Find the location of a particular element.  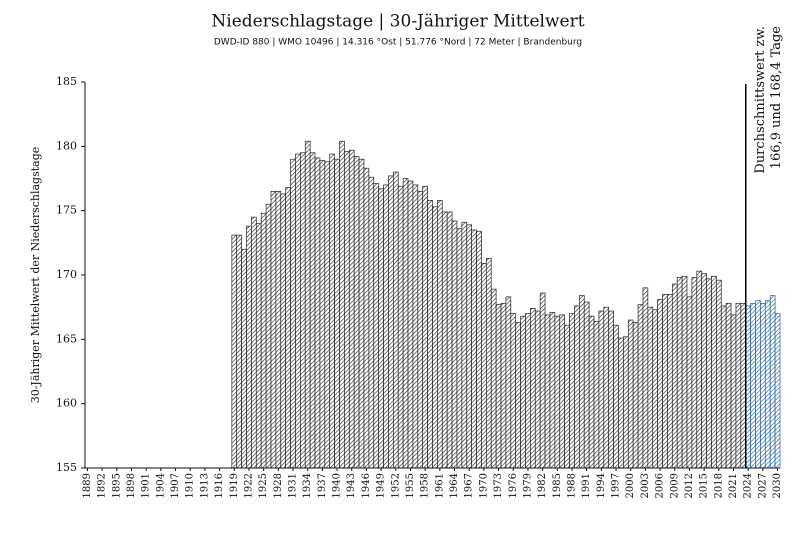

x-tick-label: 1991 is located at coordinates (586, 485).